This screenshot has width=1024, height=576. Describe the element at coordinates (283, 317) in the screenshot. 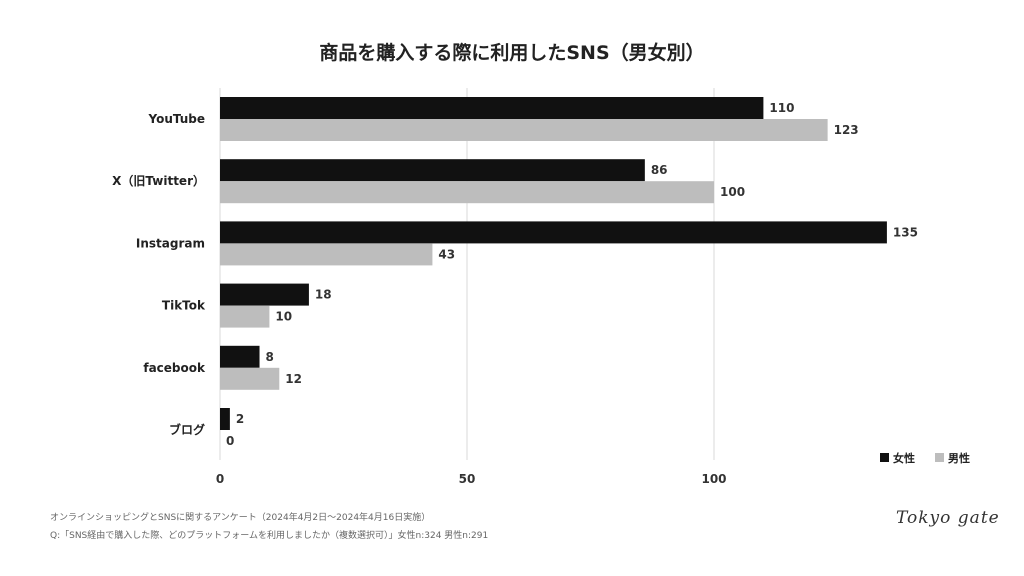

I see `data-label: 10` at that location.